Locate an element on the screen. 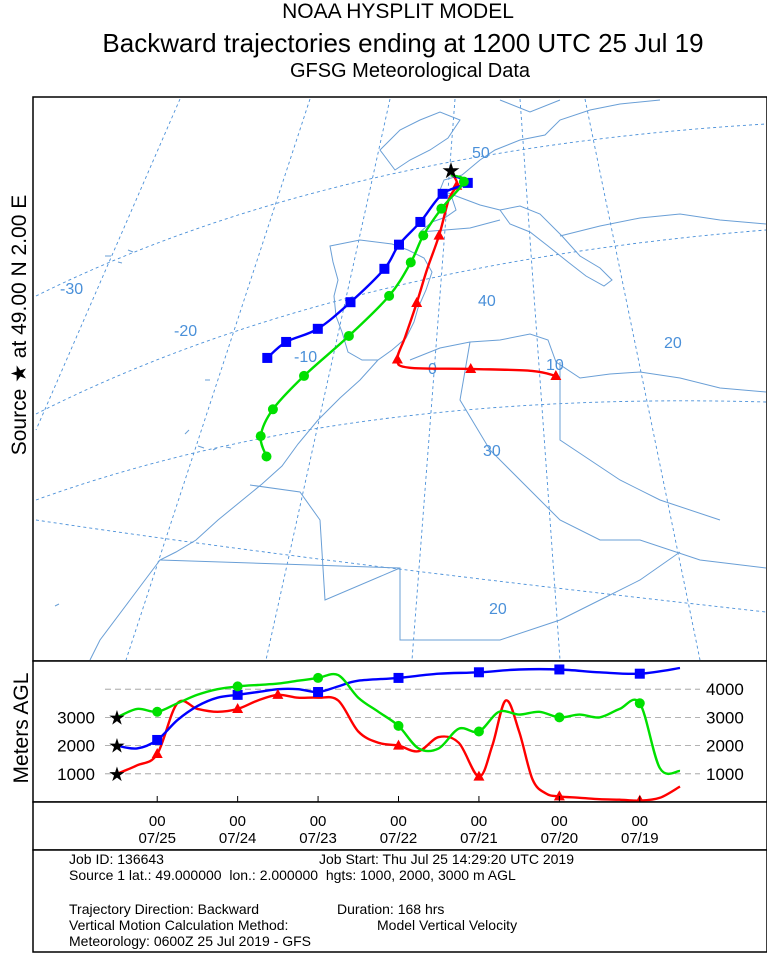 The width and height of the screenshot is (767, 953). job-id: Job ID: 136643 is located at coordinates (116, 859).